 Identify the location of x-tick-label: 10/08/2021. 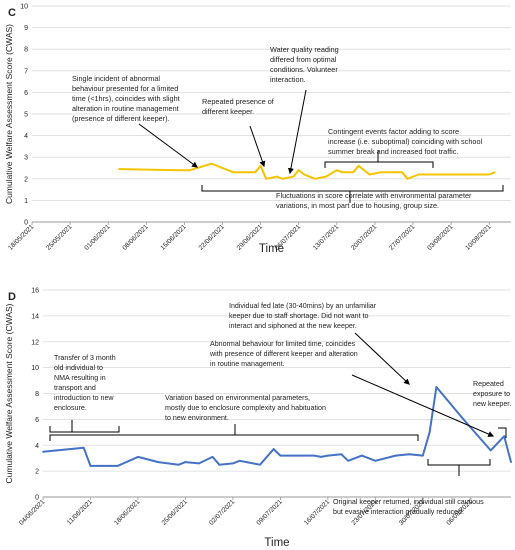
(478, 237).